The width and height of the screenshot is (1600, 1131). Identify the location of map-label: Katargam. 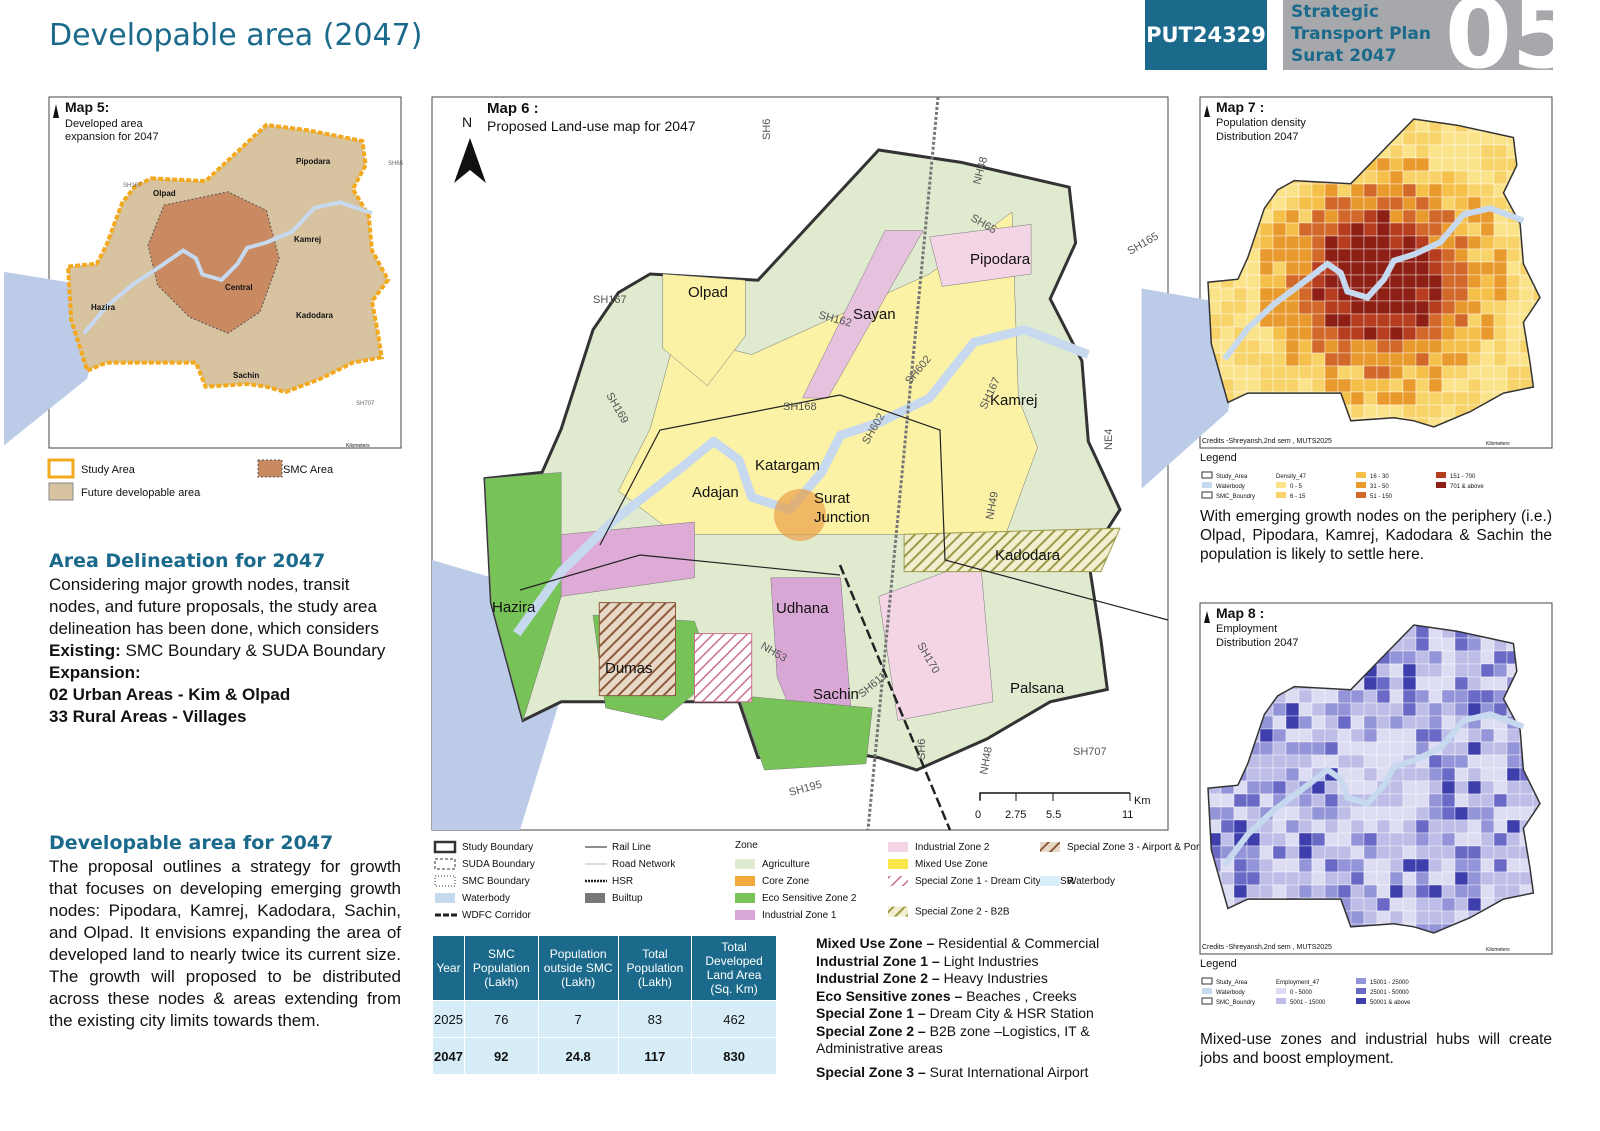
(787, 465).